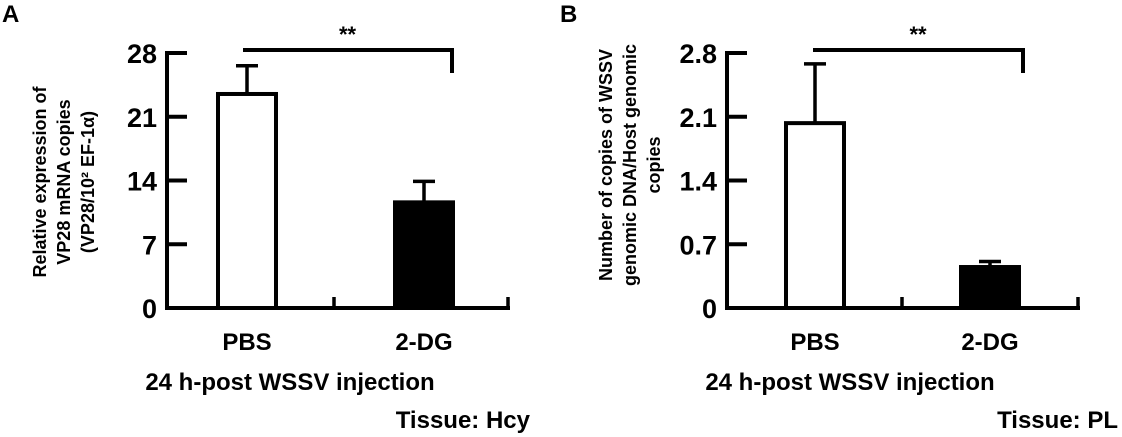 The width and height of the screenshot is (1122, 437). What do you see at coordinates (654, 164) in the screenshot?
I see `y-axis-label-line: copies` at bounding box center [654, 164].